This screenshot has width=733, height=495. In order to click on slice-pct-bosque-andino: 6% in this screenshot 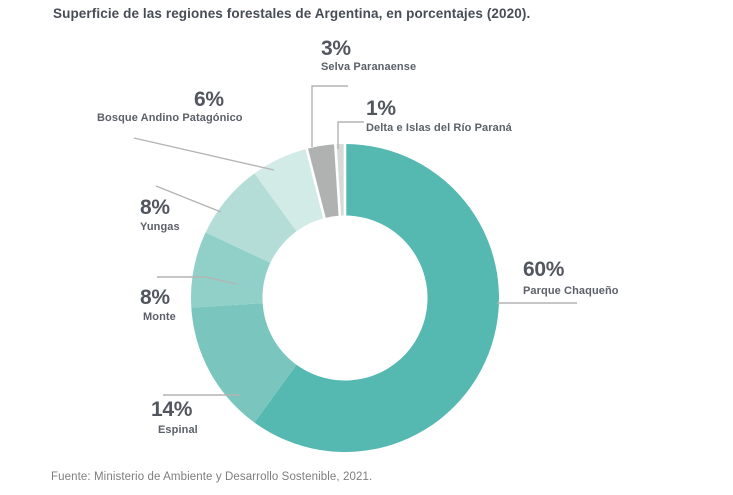, I will do `click(209, 99)`.